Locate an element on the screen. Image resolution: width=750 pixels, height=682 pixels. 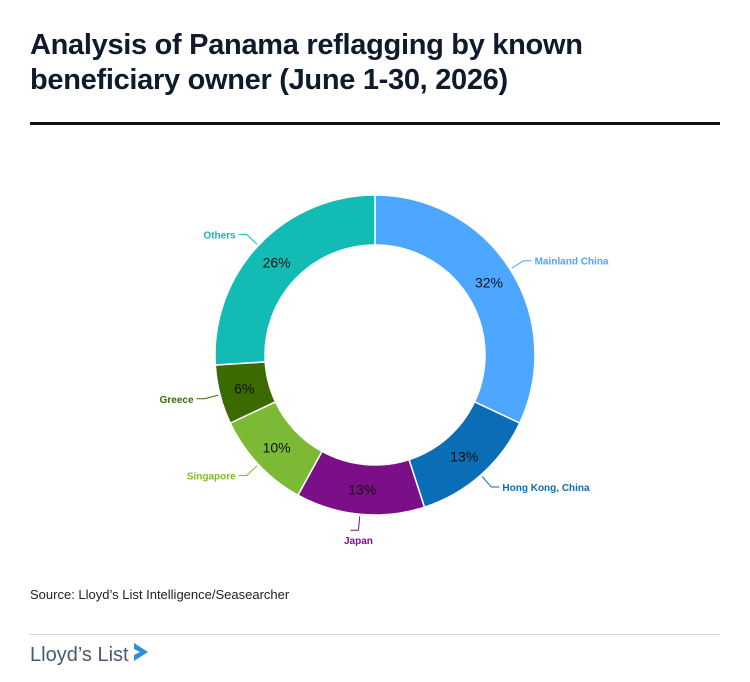
category-label-others: Others is located at coordinates (219, 236).